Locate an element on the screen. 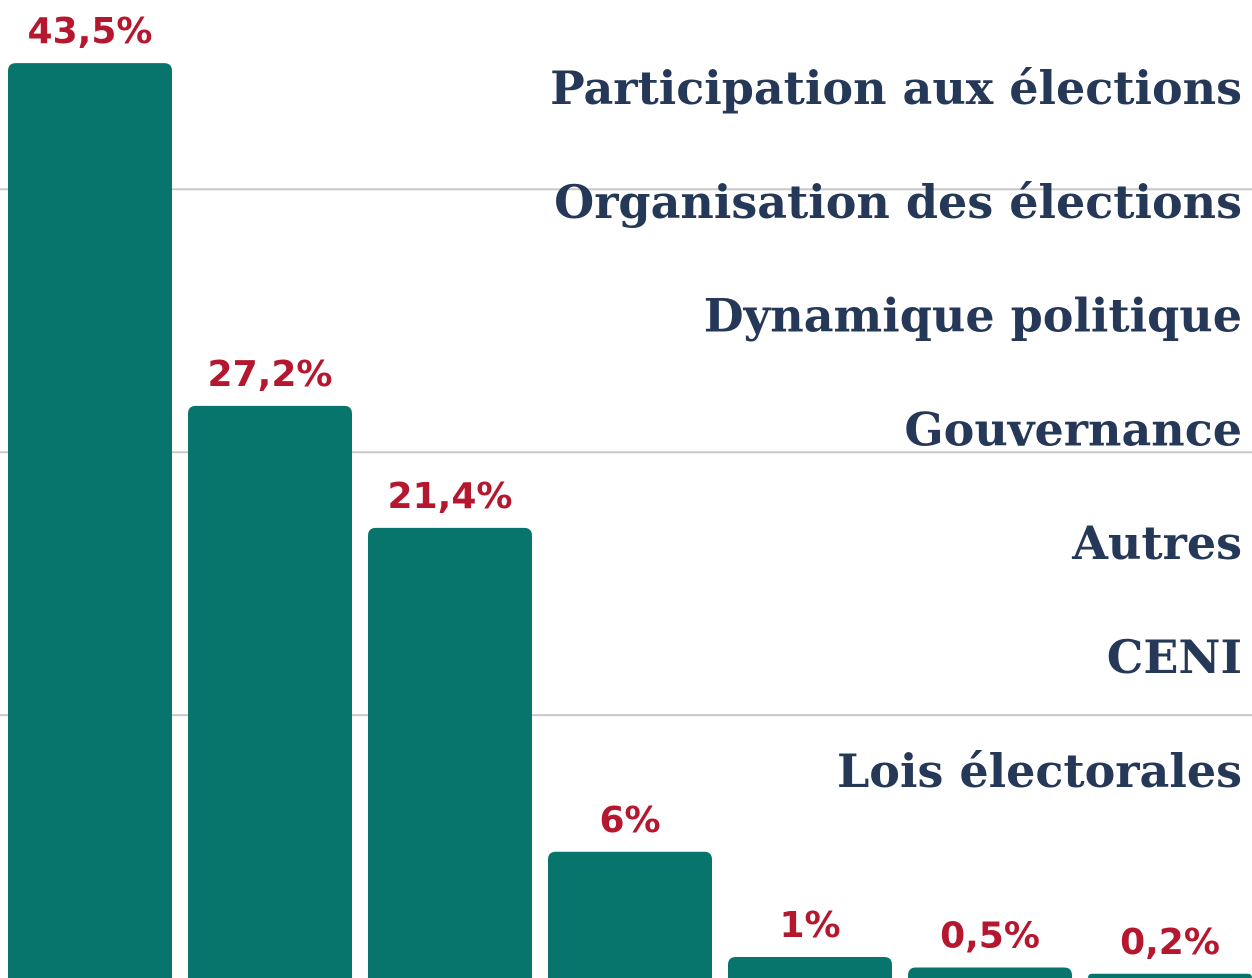 The width and height of the screenshot is (1252, 978). category-label: CENI is located at coordinates (1174, 657).